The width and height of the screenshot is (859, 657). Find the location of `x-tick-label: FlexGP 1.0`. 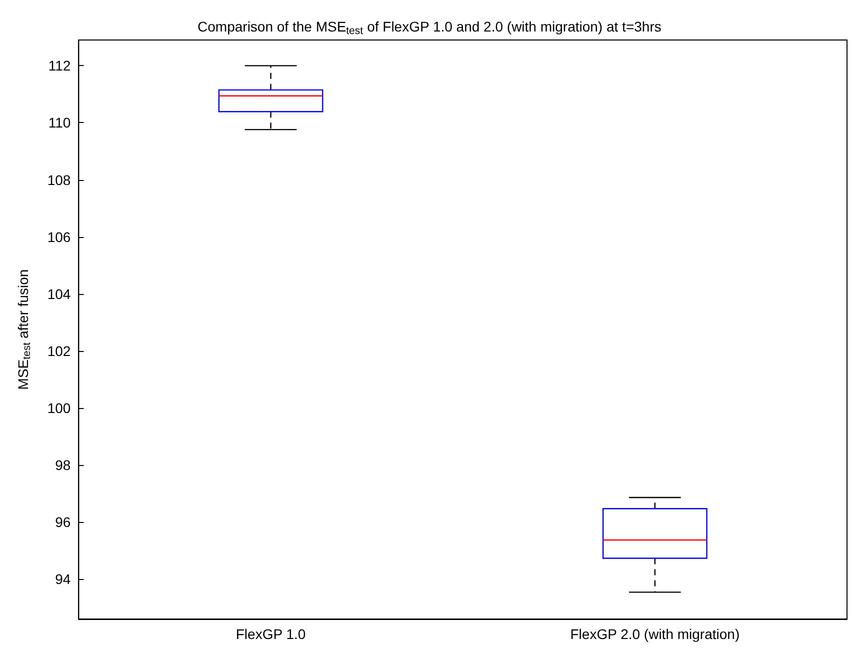

x-tick-label: FlexGP 1.0 is located at coordinates (271, 634).